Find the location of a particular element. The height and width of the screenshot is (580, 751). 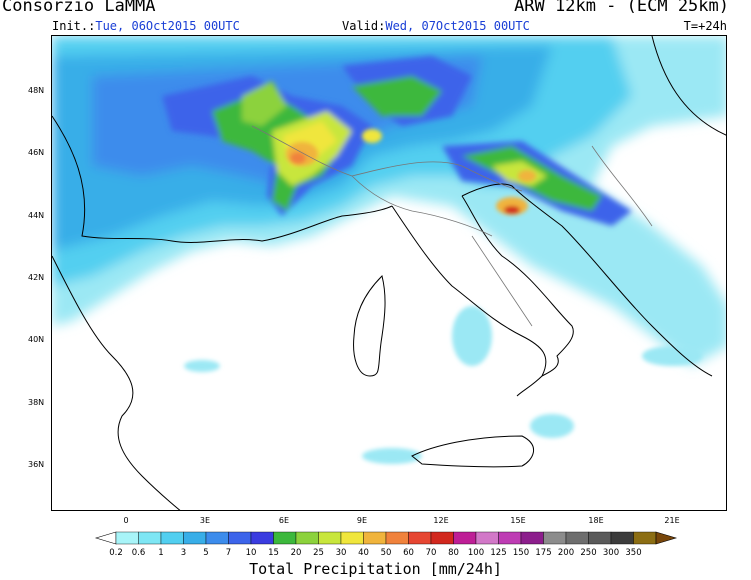

lon-label-18e: 18E is located at coordinates (596, 520).